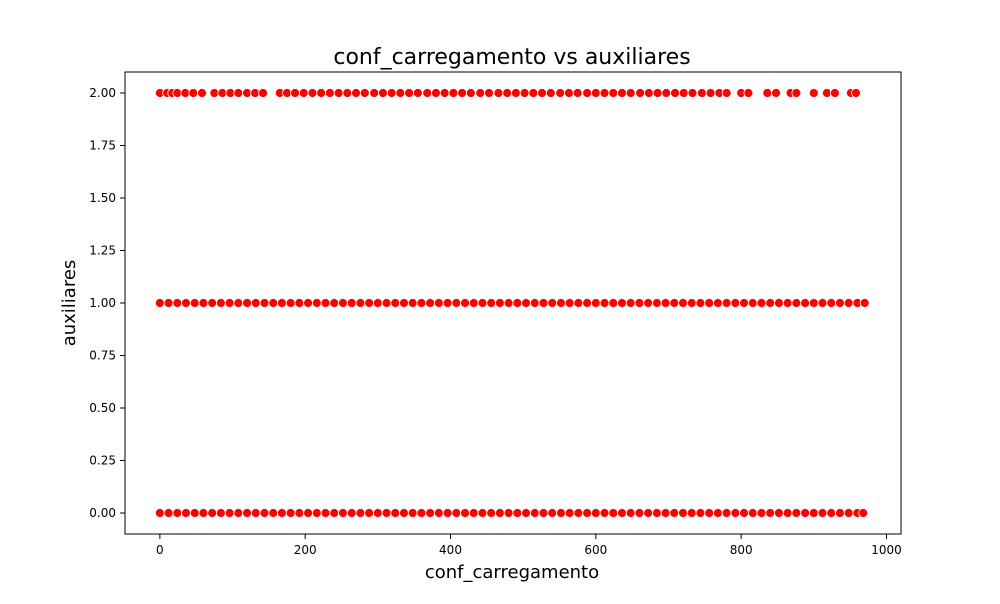  I want to click on x-axis-label: conf_carregamento, so click(512, 572).